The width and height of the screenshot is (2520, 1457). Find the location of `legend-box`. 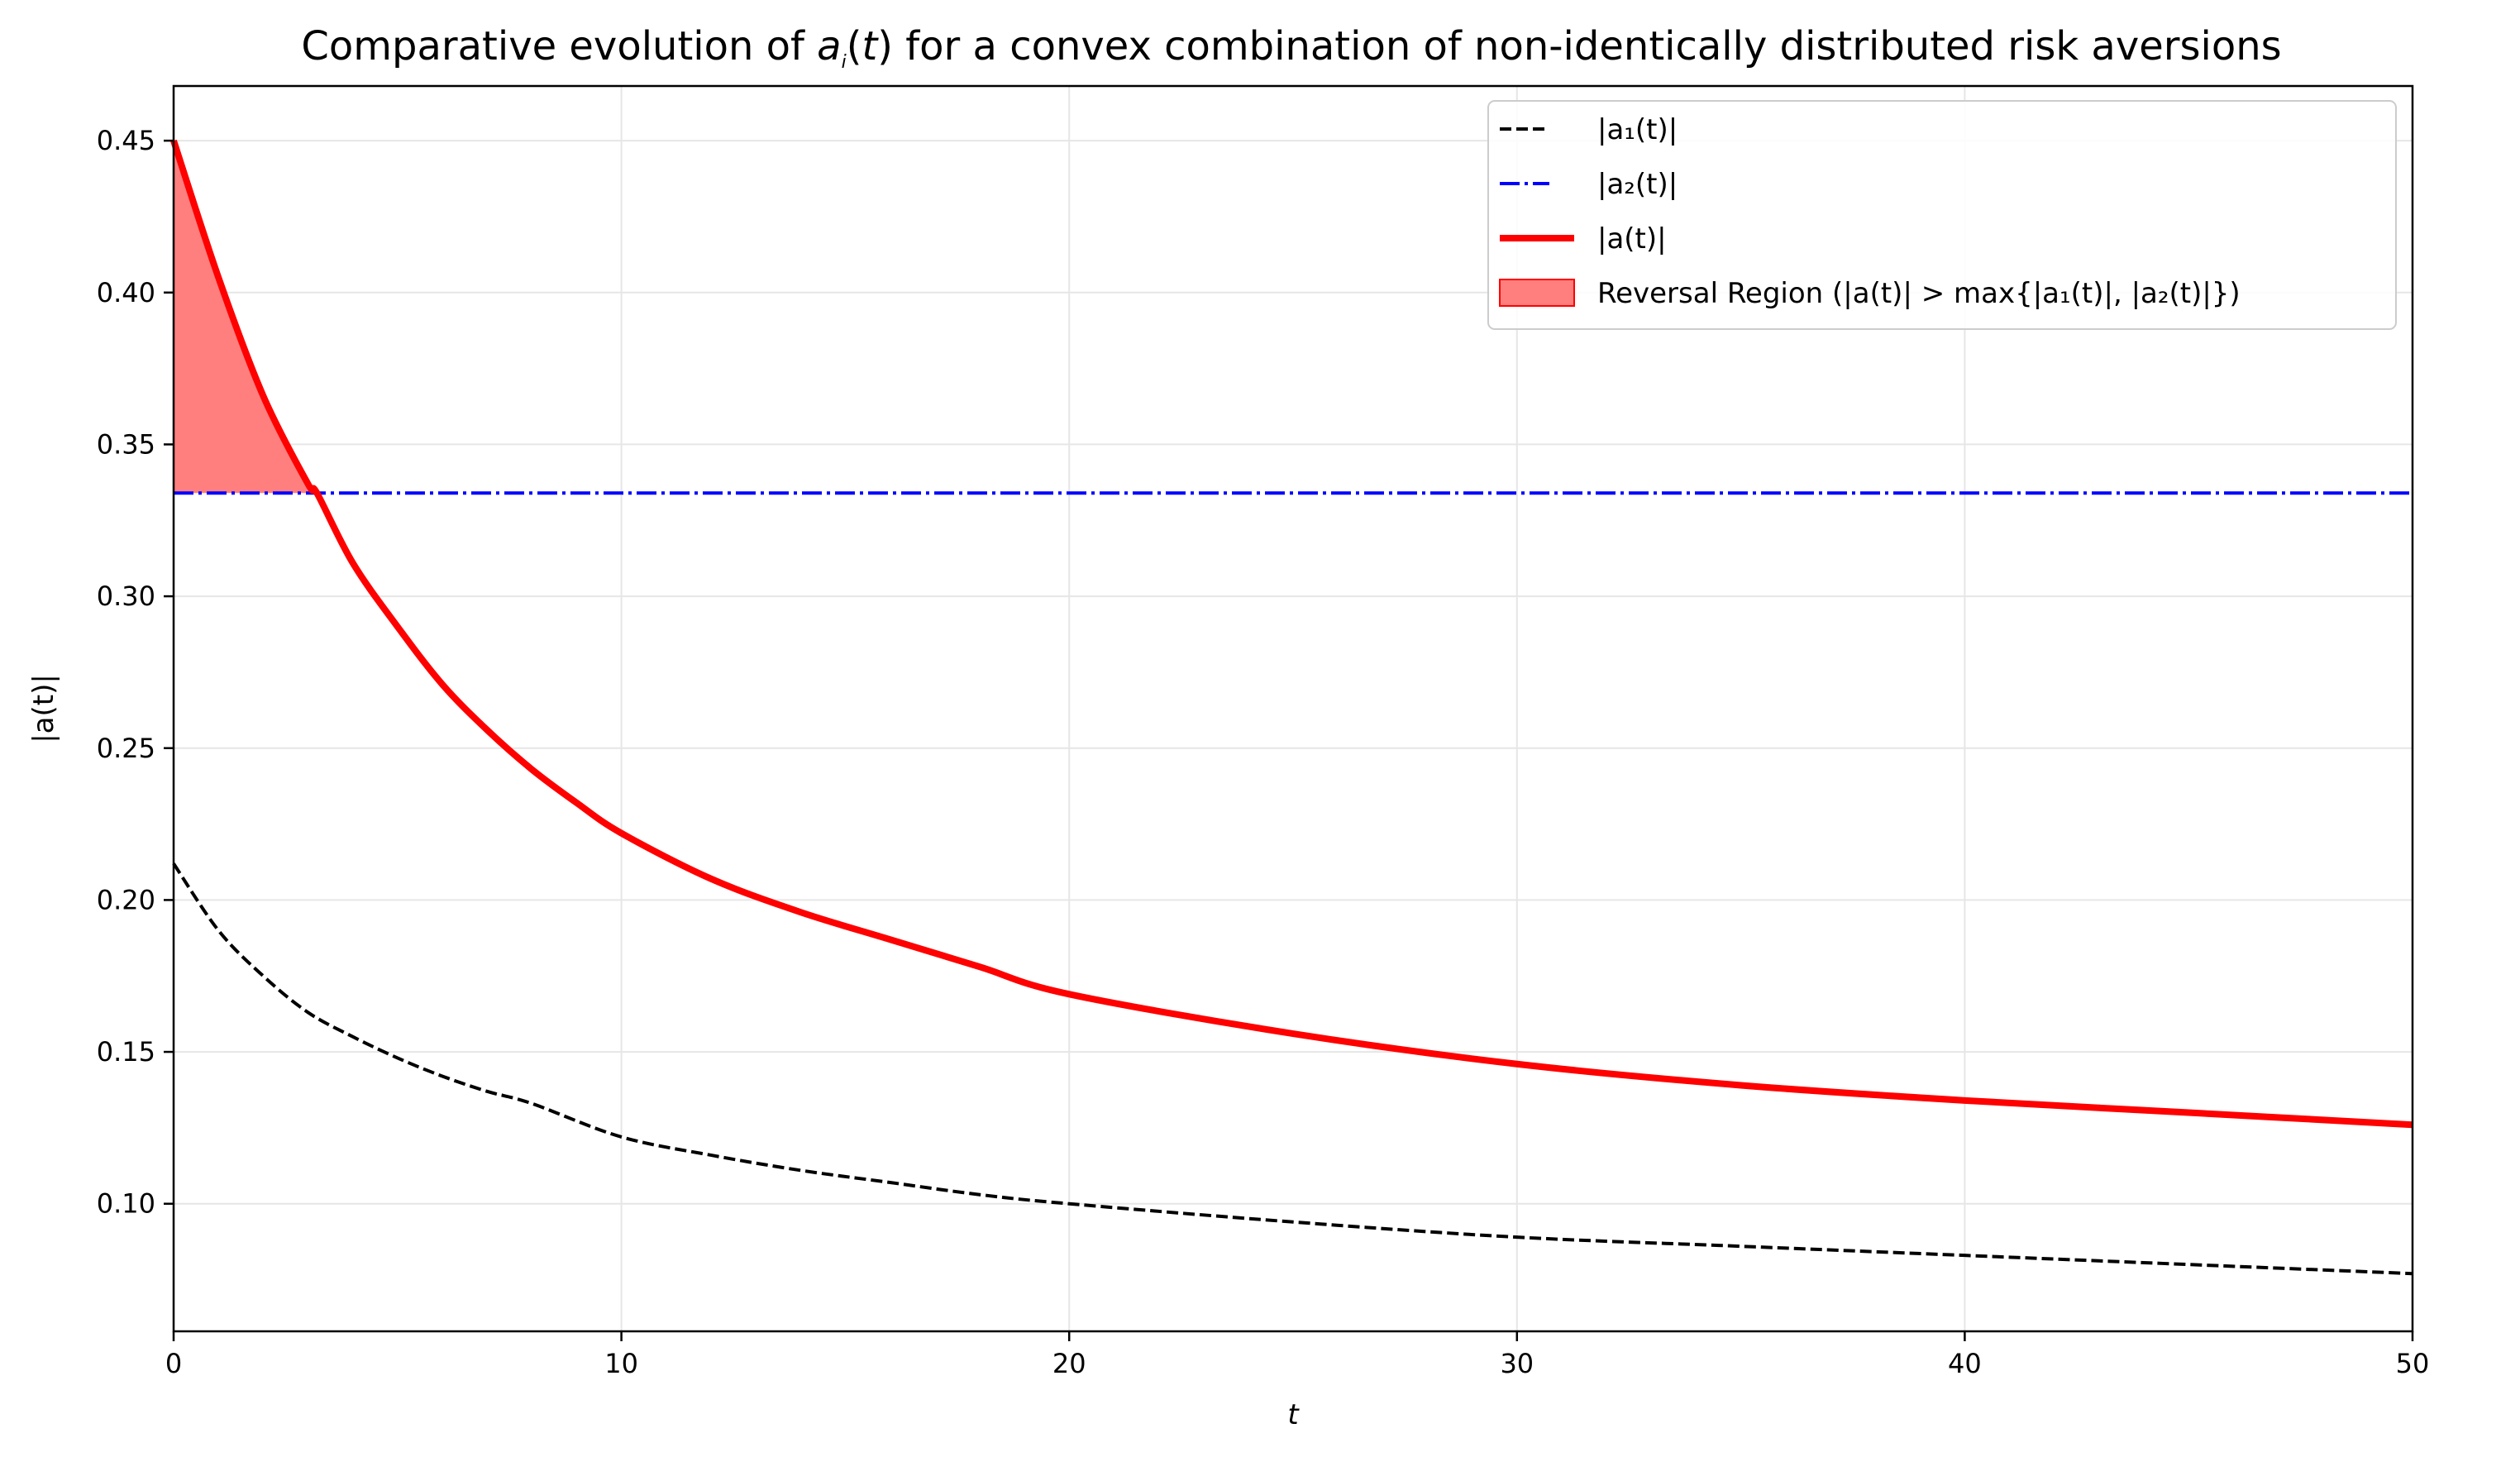

legend-box is located at coordinates (1942, 215).